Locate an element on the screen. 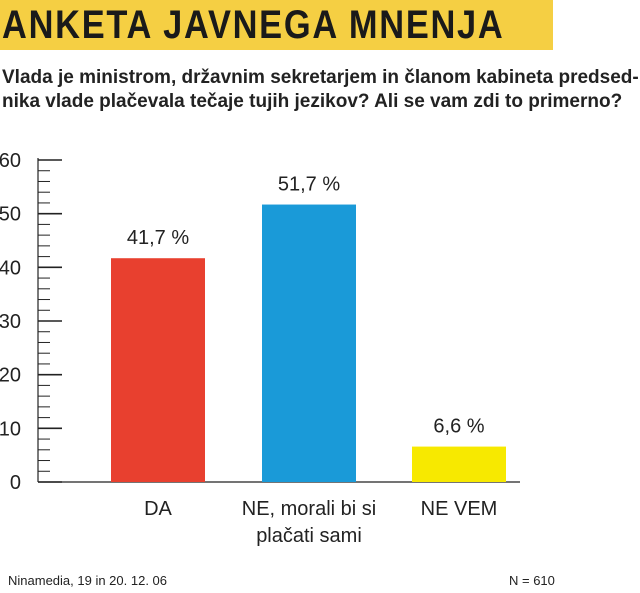 The width and height of the screenshot is (640, 593). y-tick-label: 0 is located at coordinates (15, 483).